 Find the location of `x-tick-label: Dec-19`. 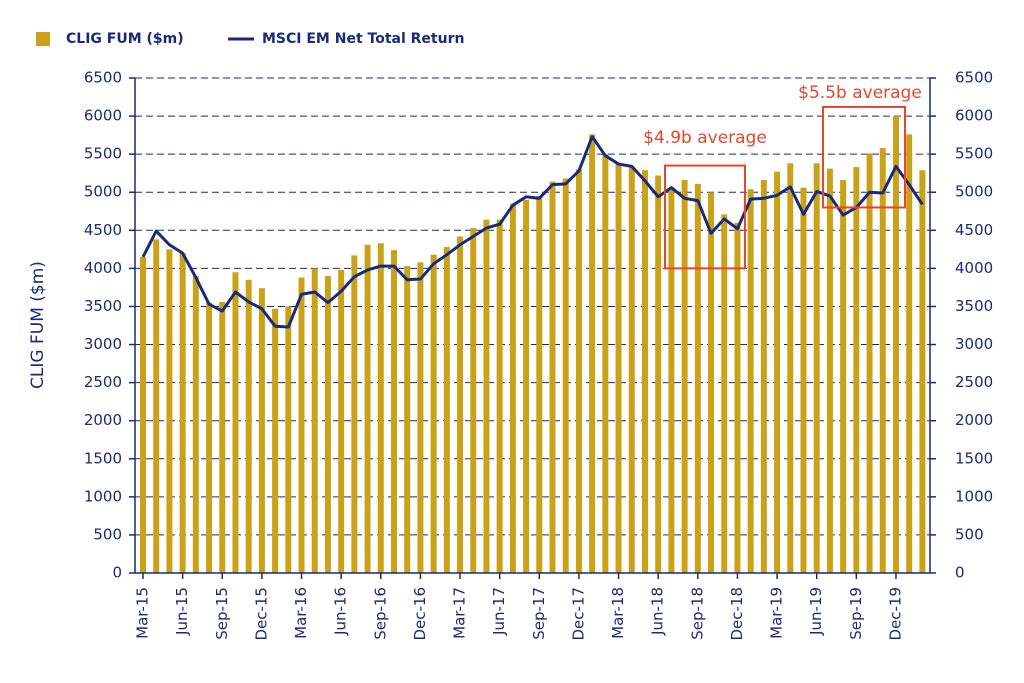

x-tick-label: Dec-19 is located at coordinates (895, 614).